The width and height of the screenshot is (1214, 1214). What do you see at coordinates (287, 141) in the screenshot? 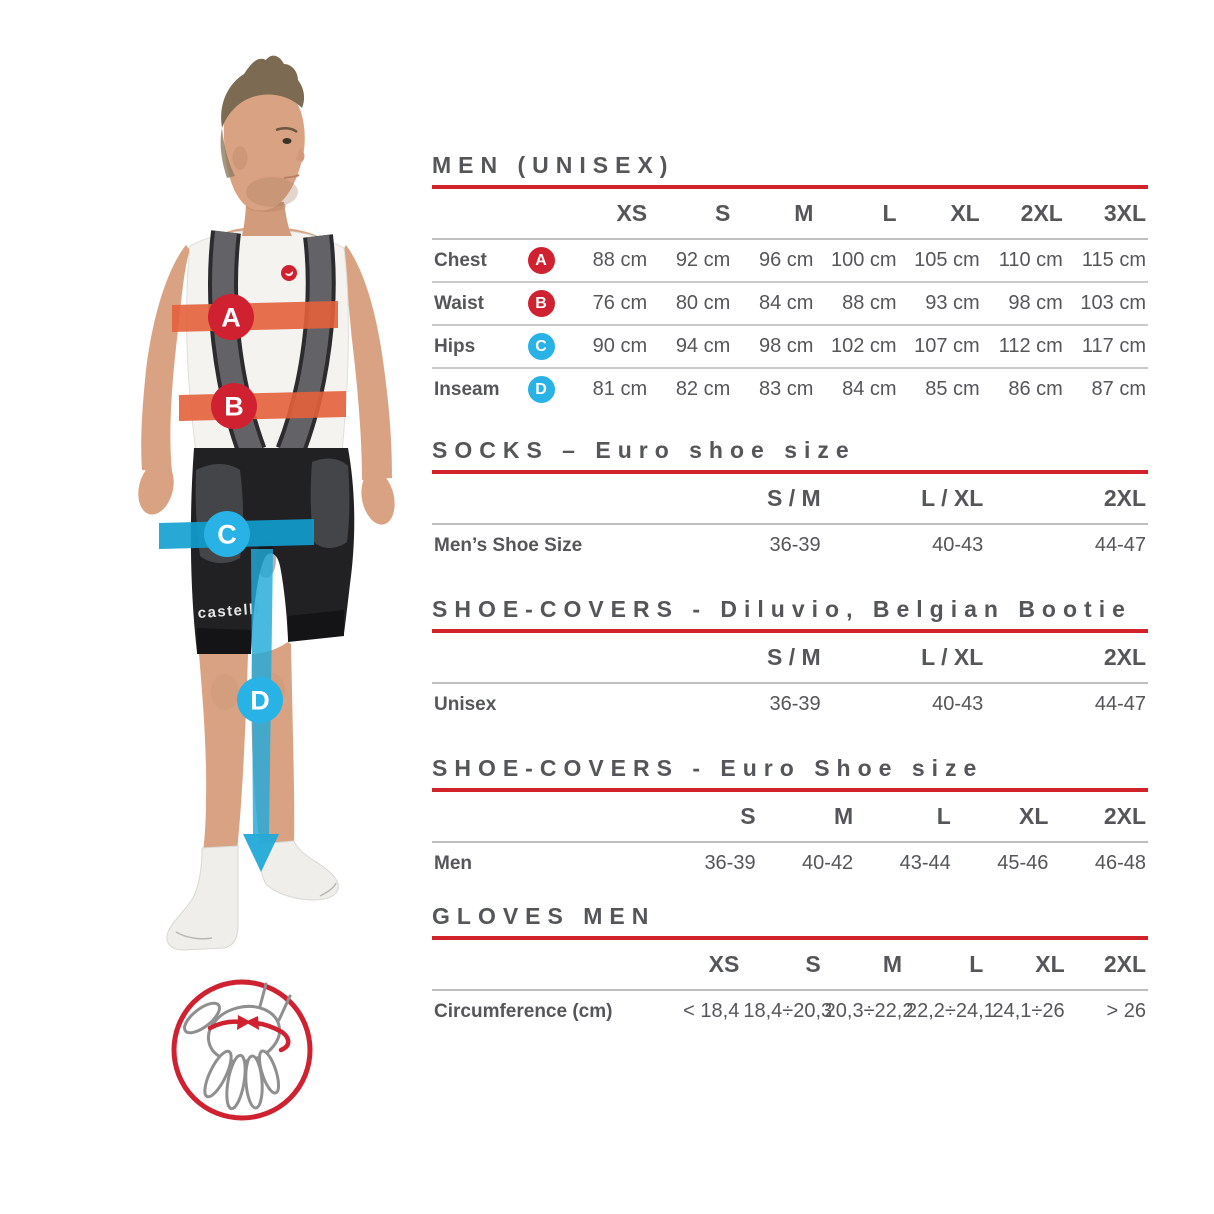
I see `eye` at bounding box center [287, 141].